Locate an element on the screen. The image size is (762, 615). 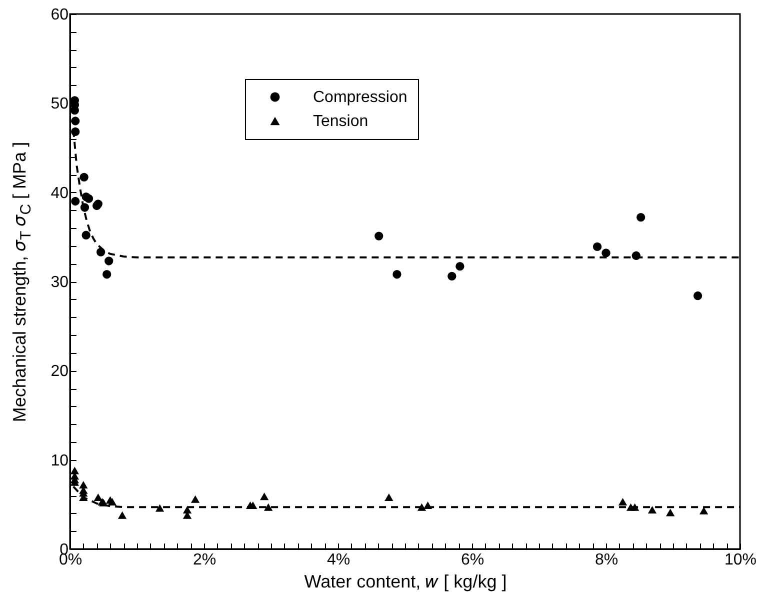
y-tick-label: 30 is located at coordinates (59, 282).